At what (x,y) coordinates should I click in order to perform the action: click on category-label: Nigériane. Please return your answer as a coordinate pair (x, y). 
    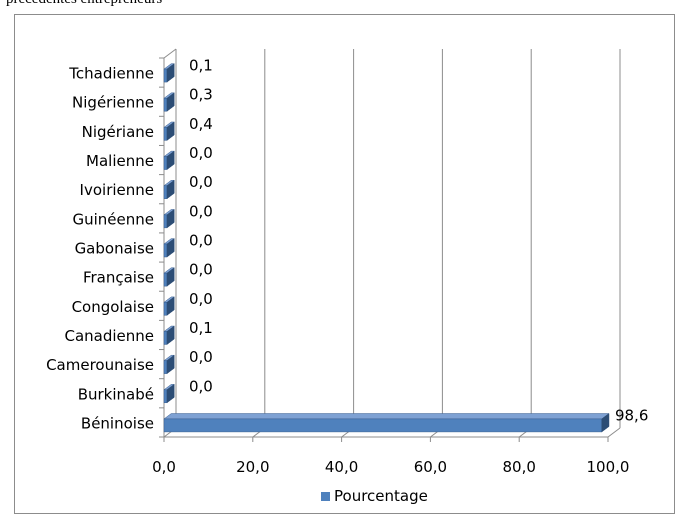
    Looking at the image, I should click on (118, 132).